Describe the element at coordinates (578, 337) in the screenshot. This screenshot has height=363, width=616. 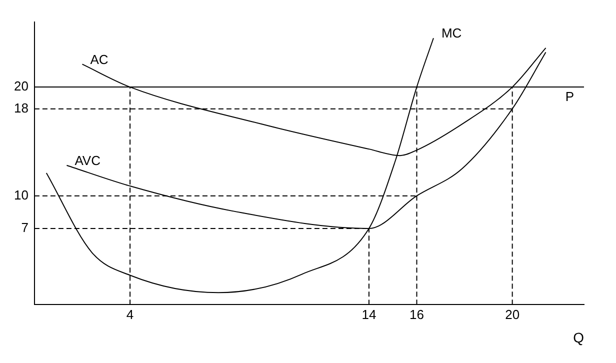
I see `x-axis-title: Q` at that location.